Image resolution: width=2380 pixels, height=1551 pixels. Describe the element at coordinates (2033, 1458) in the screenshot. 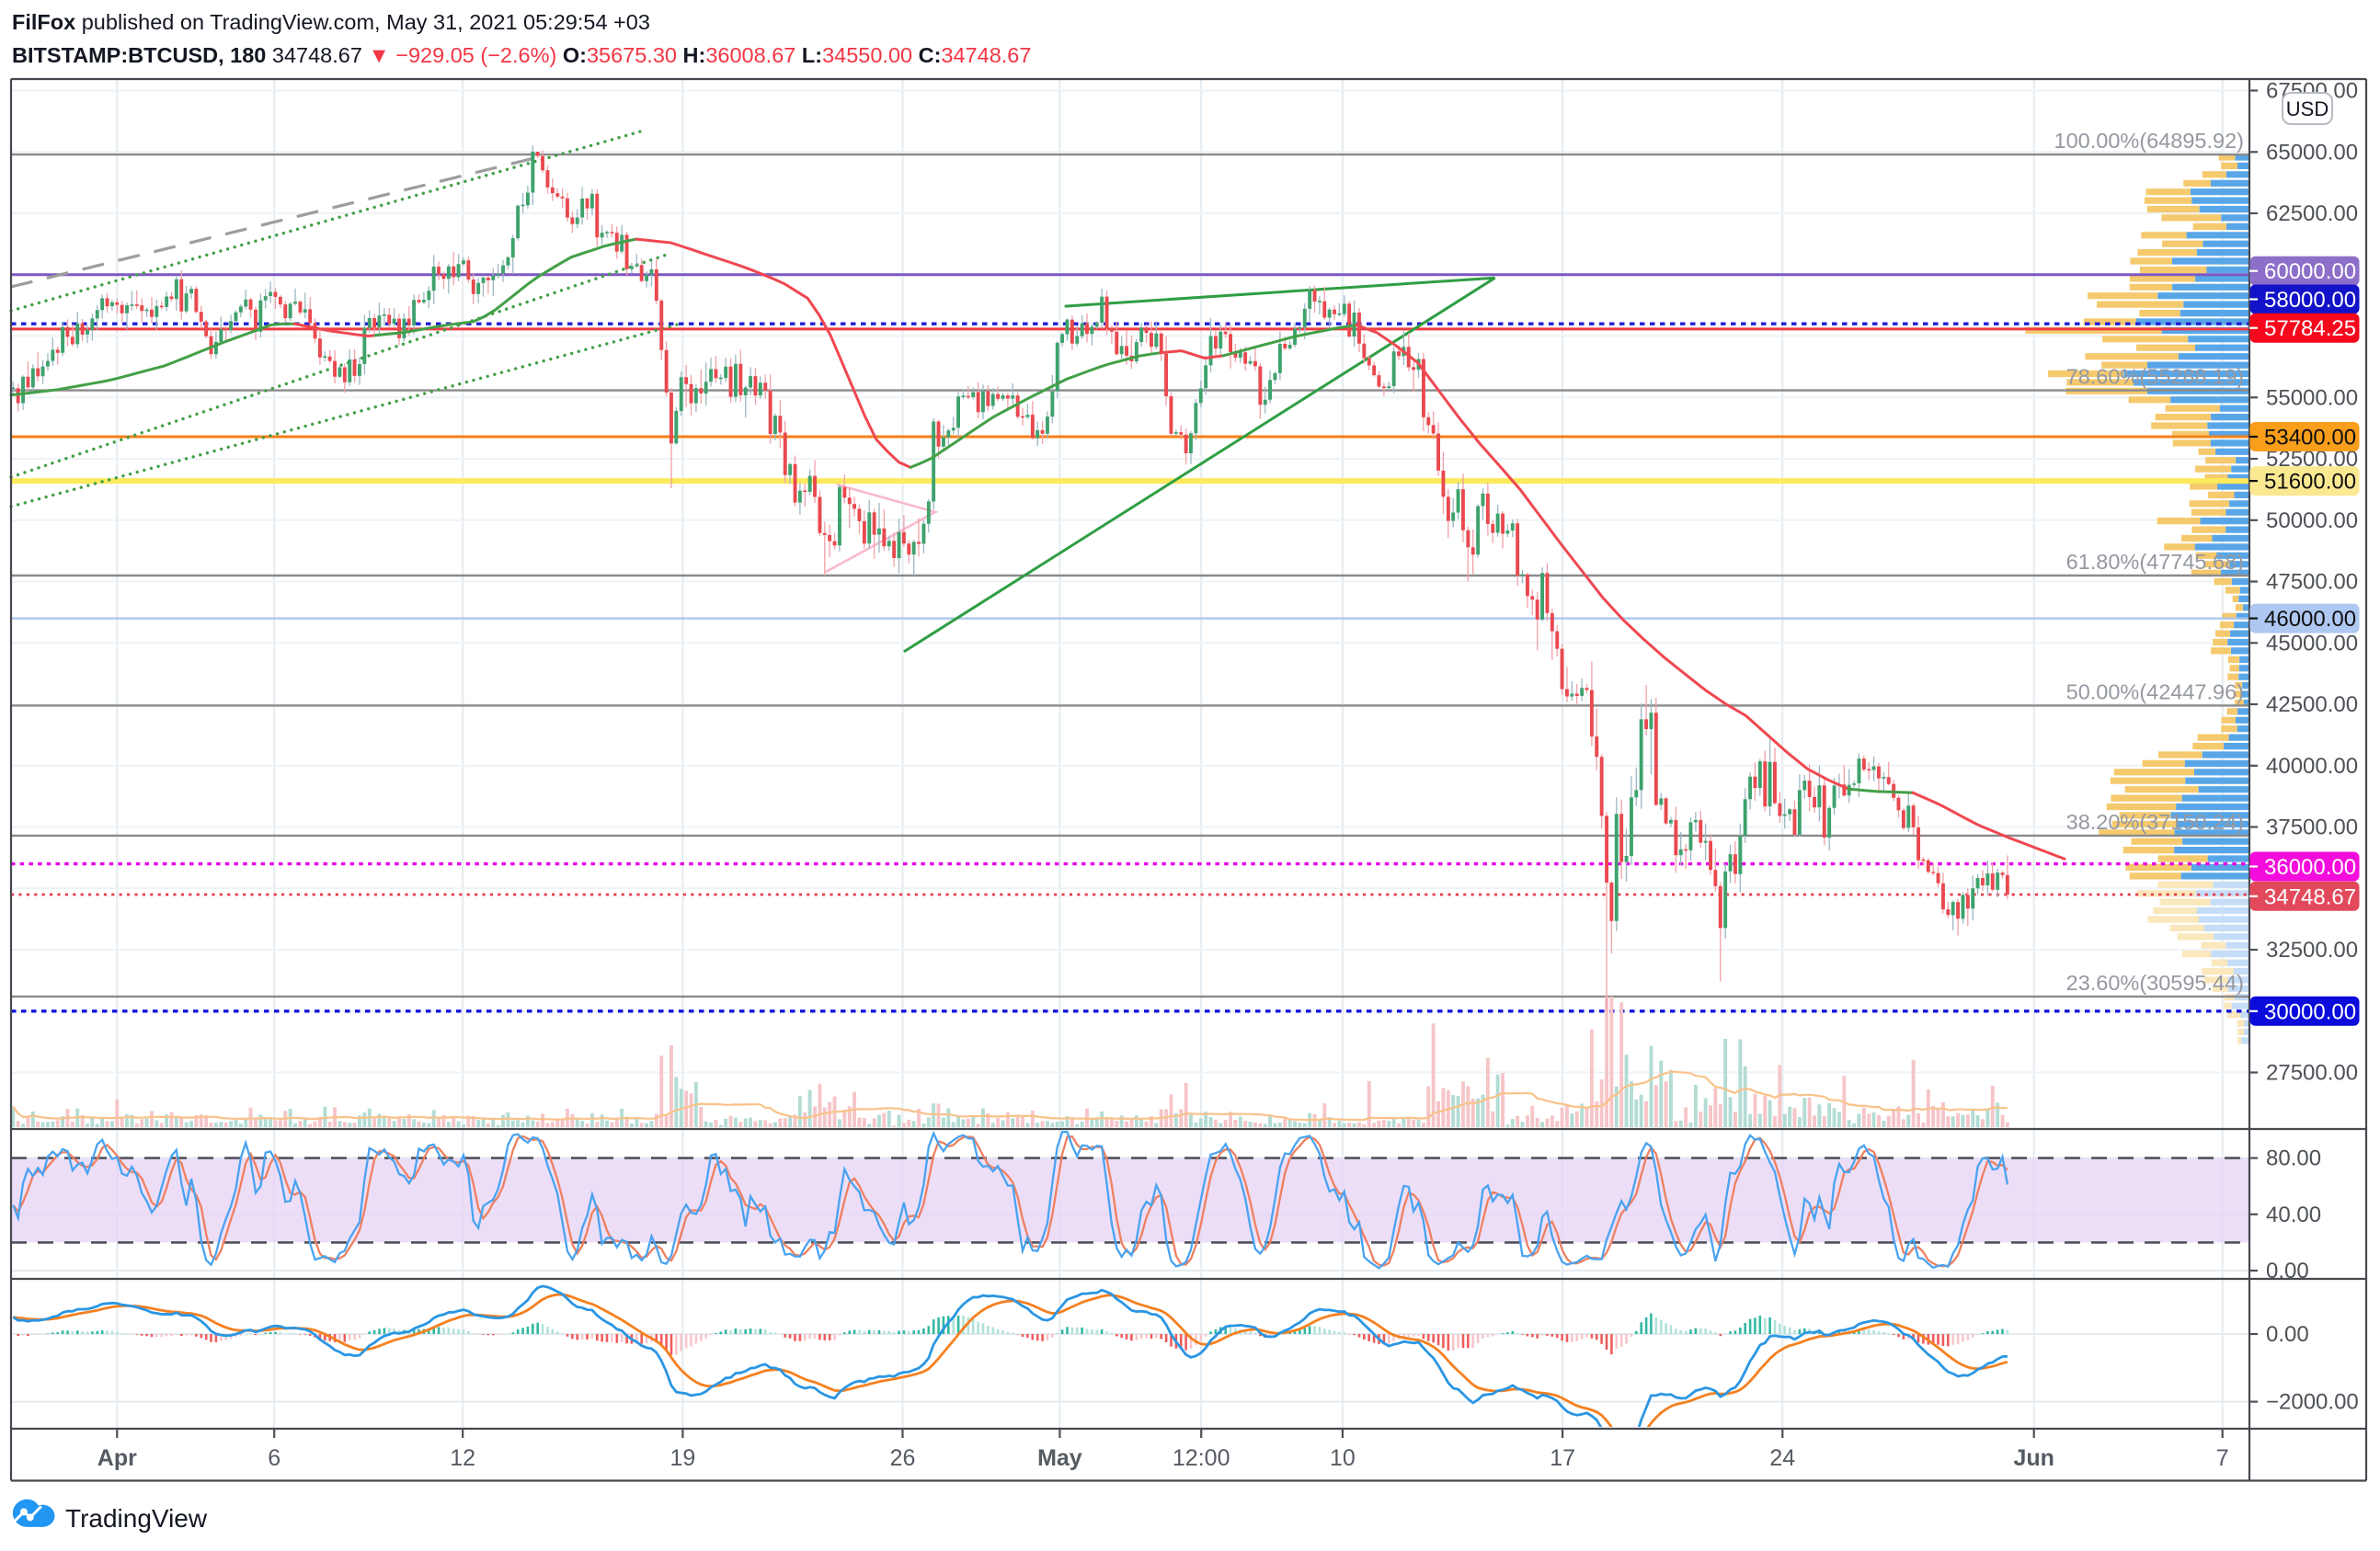

I see `svg-text: Jun` at that location.